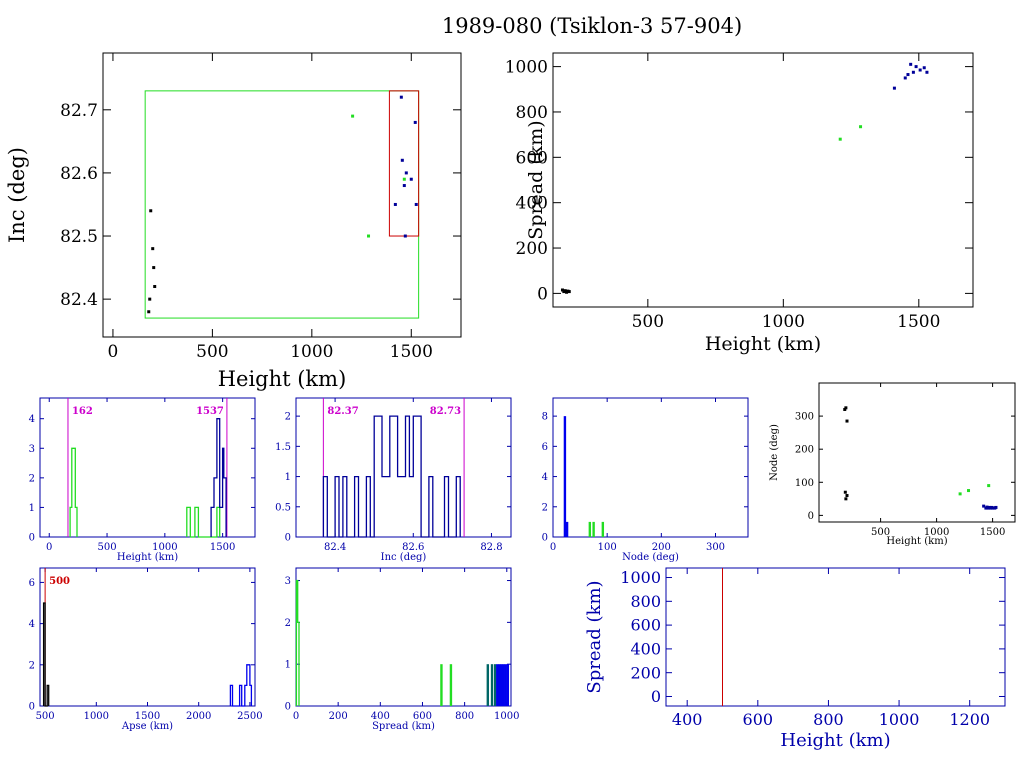 This screenshot has height=768, width=1024. Describe the element at coordinates (645, 601) in the screenshot. I see `y-tick-label: 800` at that location.